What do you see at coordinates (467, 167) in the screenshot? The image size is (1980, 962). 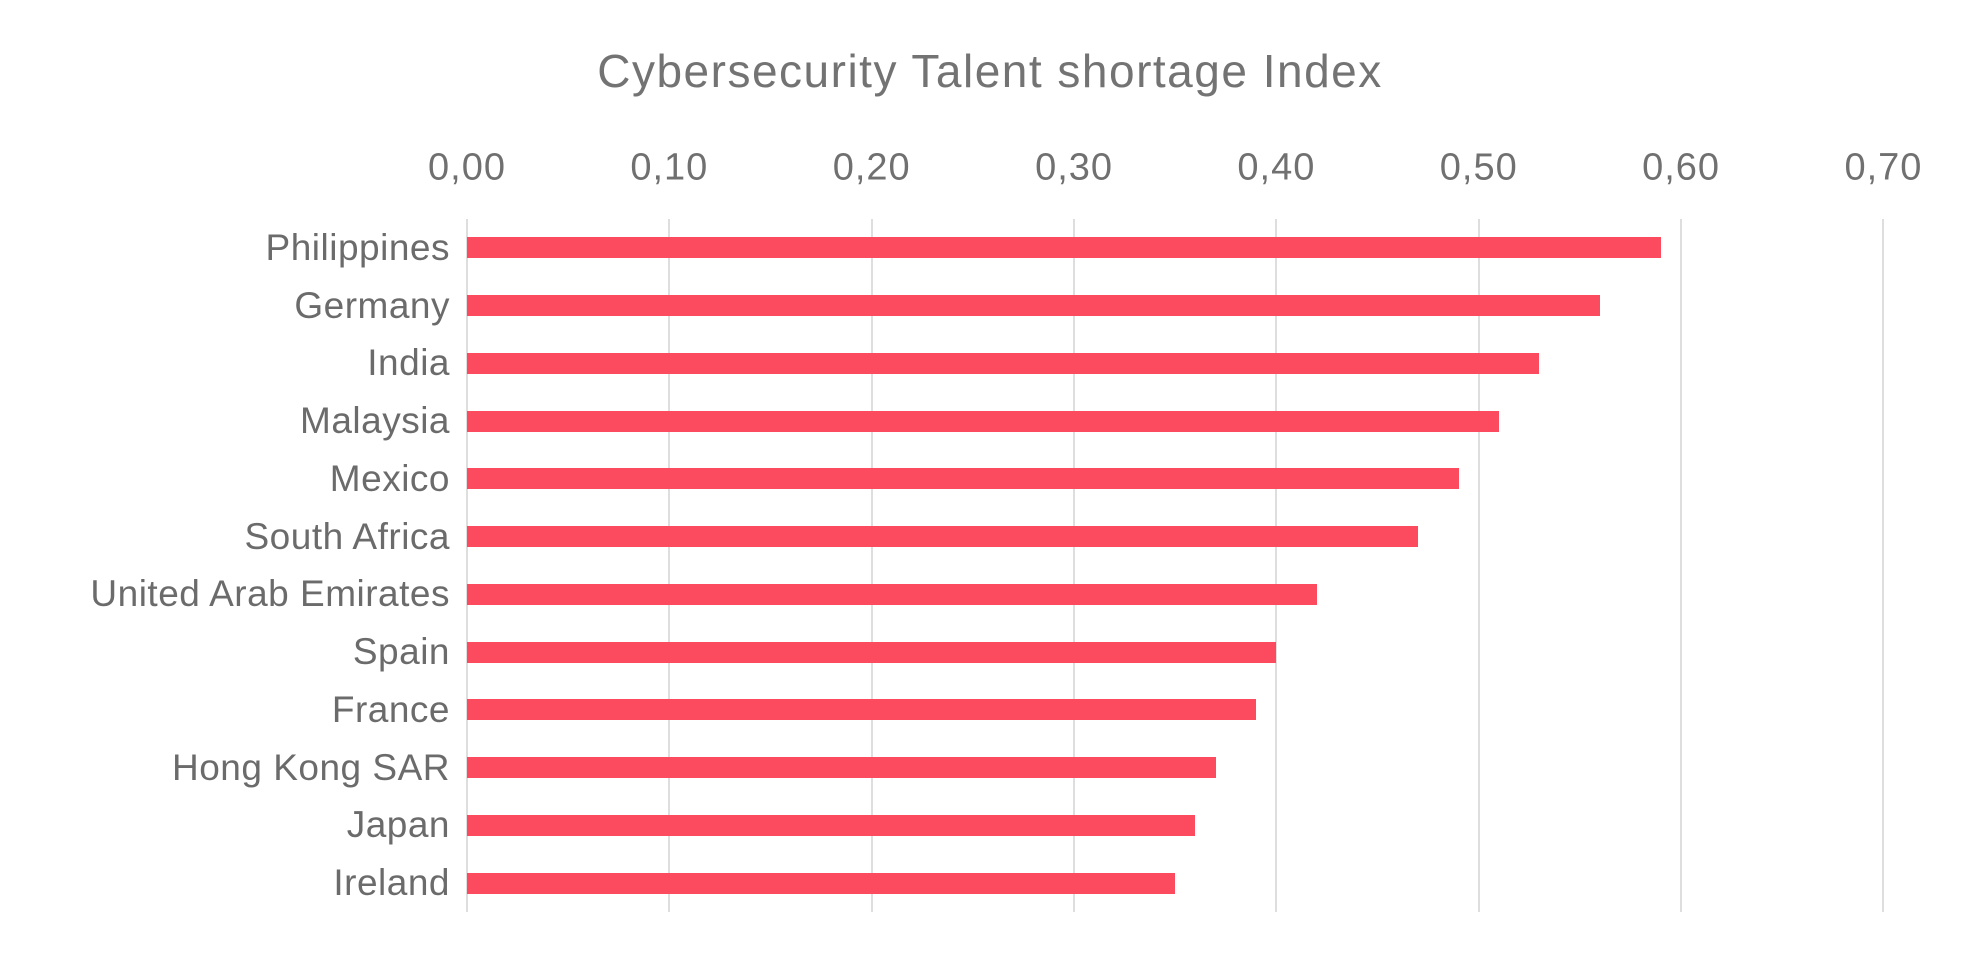 I see `x-axis-tick-label: 0,00` at bounding box center [467, 167].